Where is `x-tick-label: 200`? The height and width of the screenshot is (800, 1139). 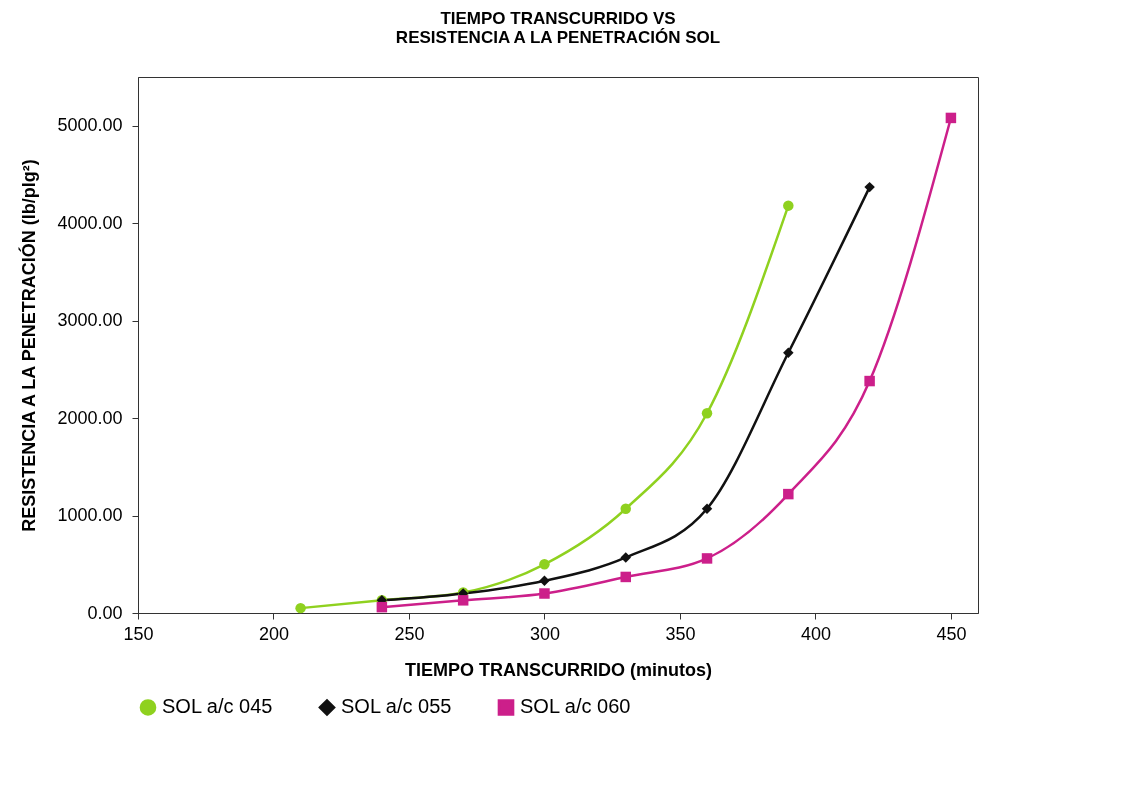 x-tick-label: 200 is located at coordinates (274, 633).